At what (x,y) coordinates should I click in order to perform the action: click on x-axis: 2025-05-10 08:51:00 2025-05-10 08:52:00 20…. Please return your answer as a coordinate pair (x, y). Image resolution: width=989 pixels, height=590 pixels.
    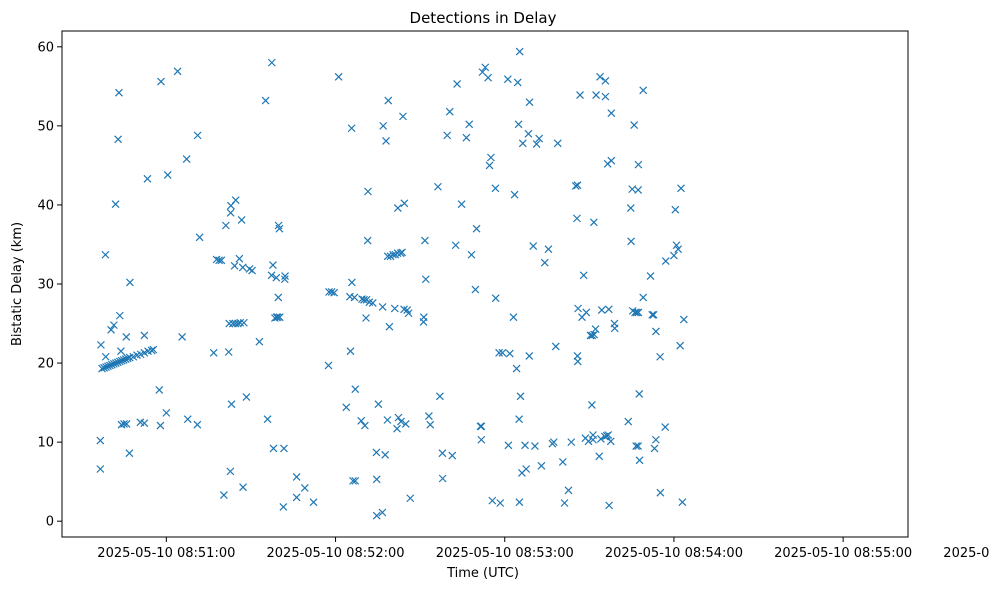
    Looking at the image, I should click on (543, 549).